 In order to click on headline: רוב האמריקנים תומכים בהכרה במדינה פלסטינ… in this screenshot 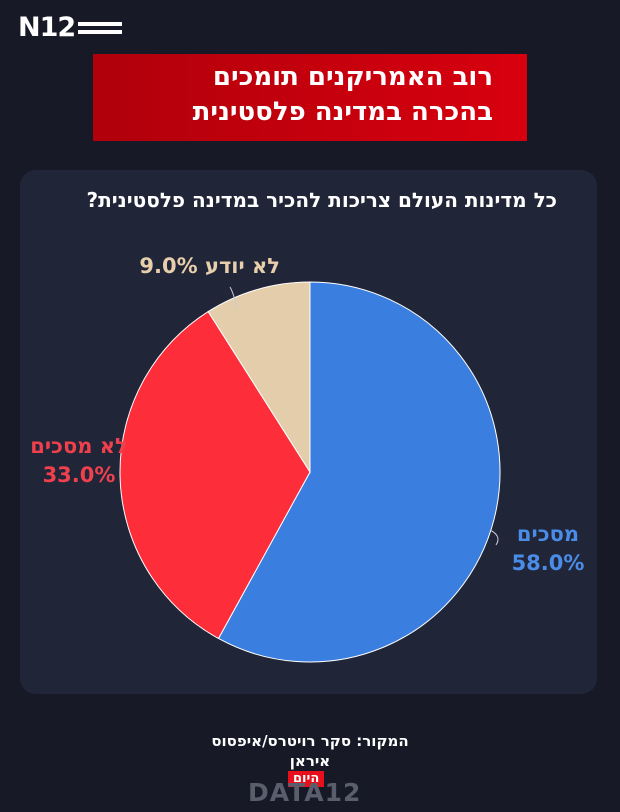, I will do `click(310, 97)`.